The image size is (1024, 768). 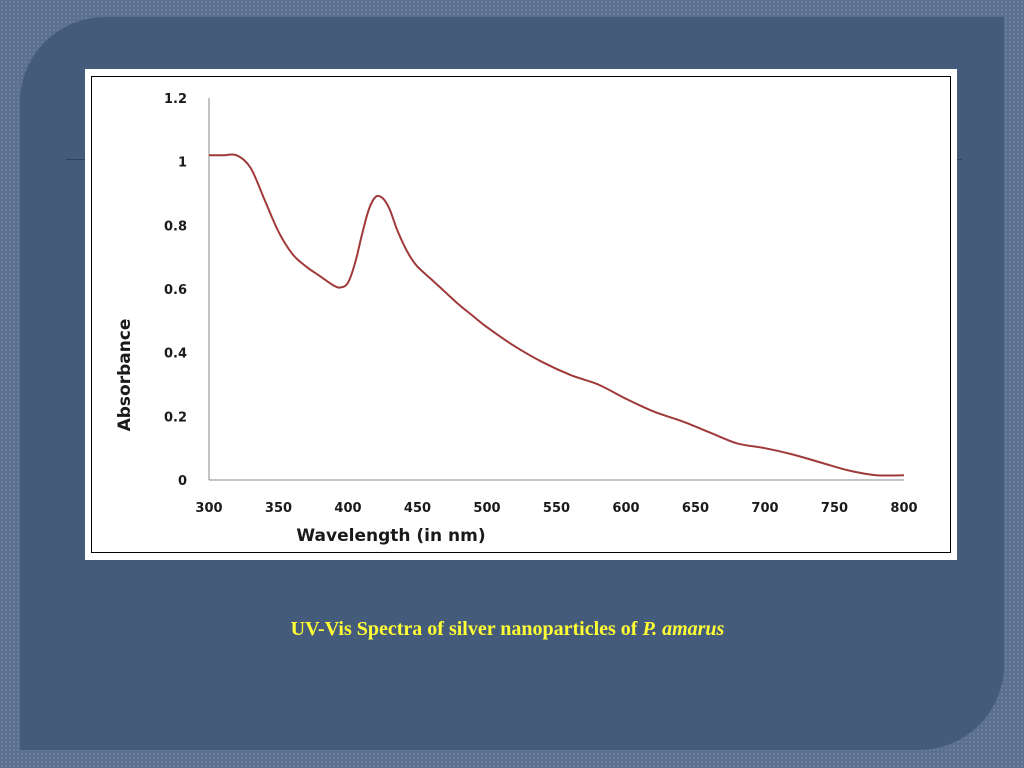 I want to click on y-axis-title: Absorbance, so click(x=125, y=375).